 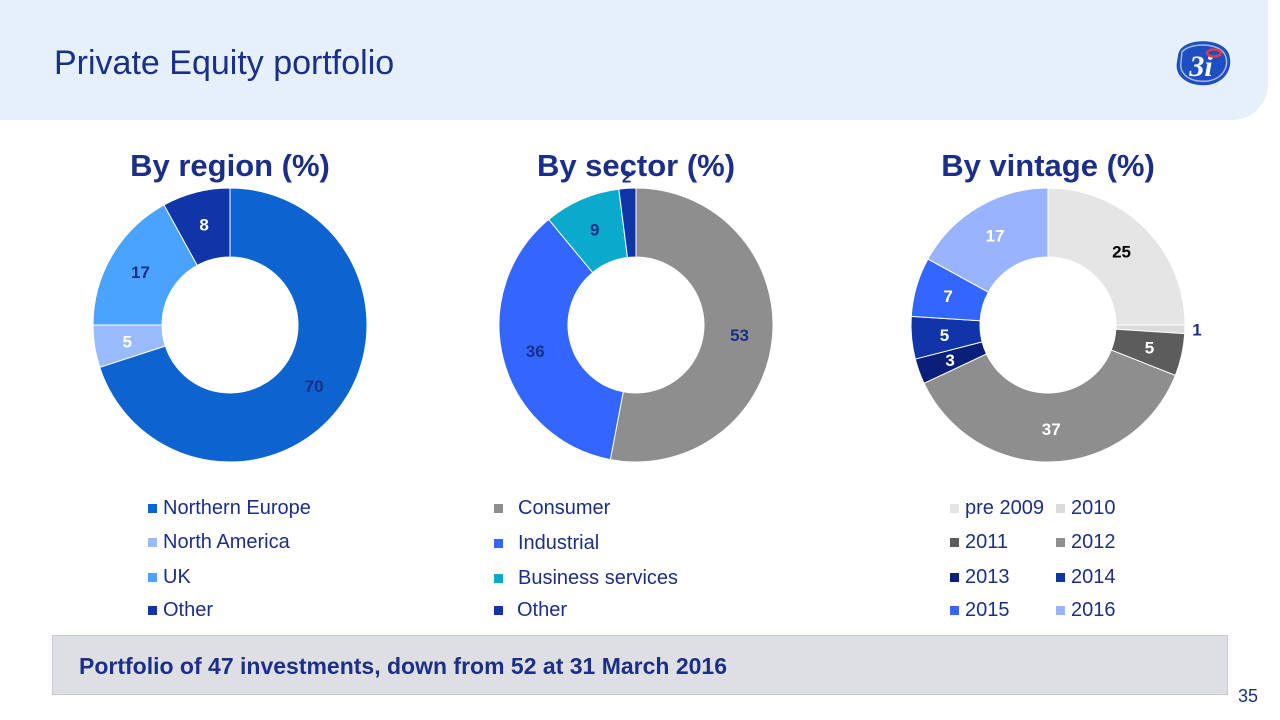 I want to click on legend-item-northern-europe: Northern Europe, so click(x=229, y=508).